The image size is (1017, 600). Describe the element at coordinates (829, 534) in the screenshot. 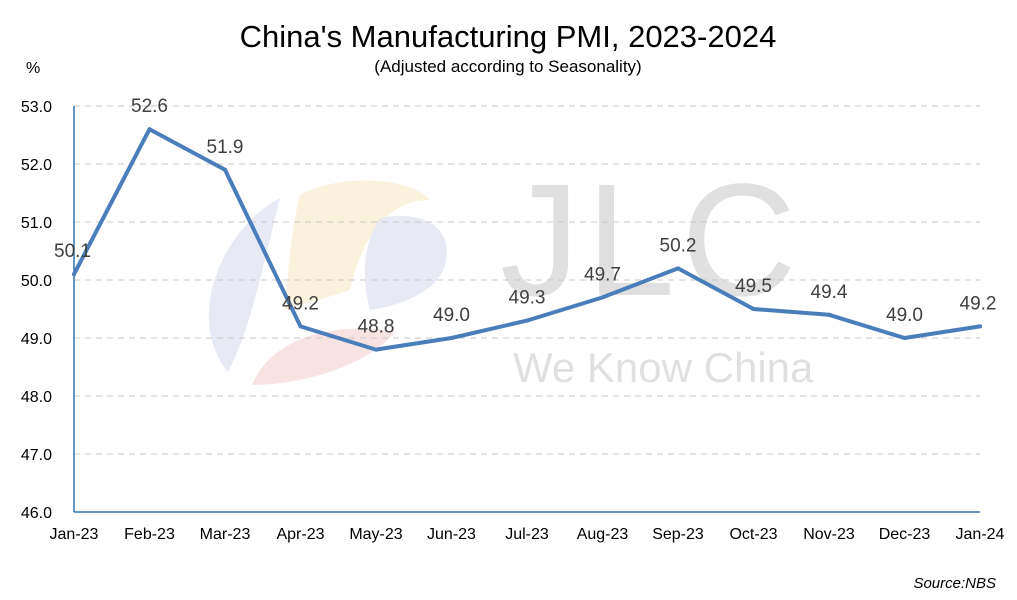

I see `x-tick-label: Nov-23` at that location.